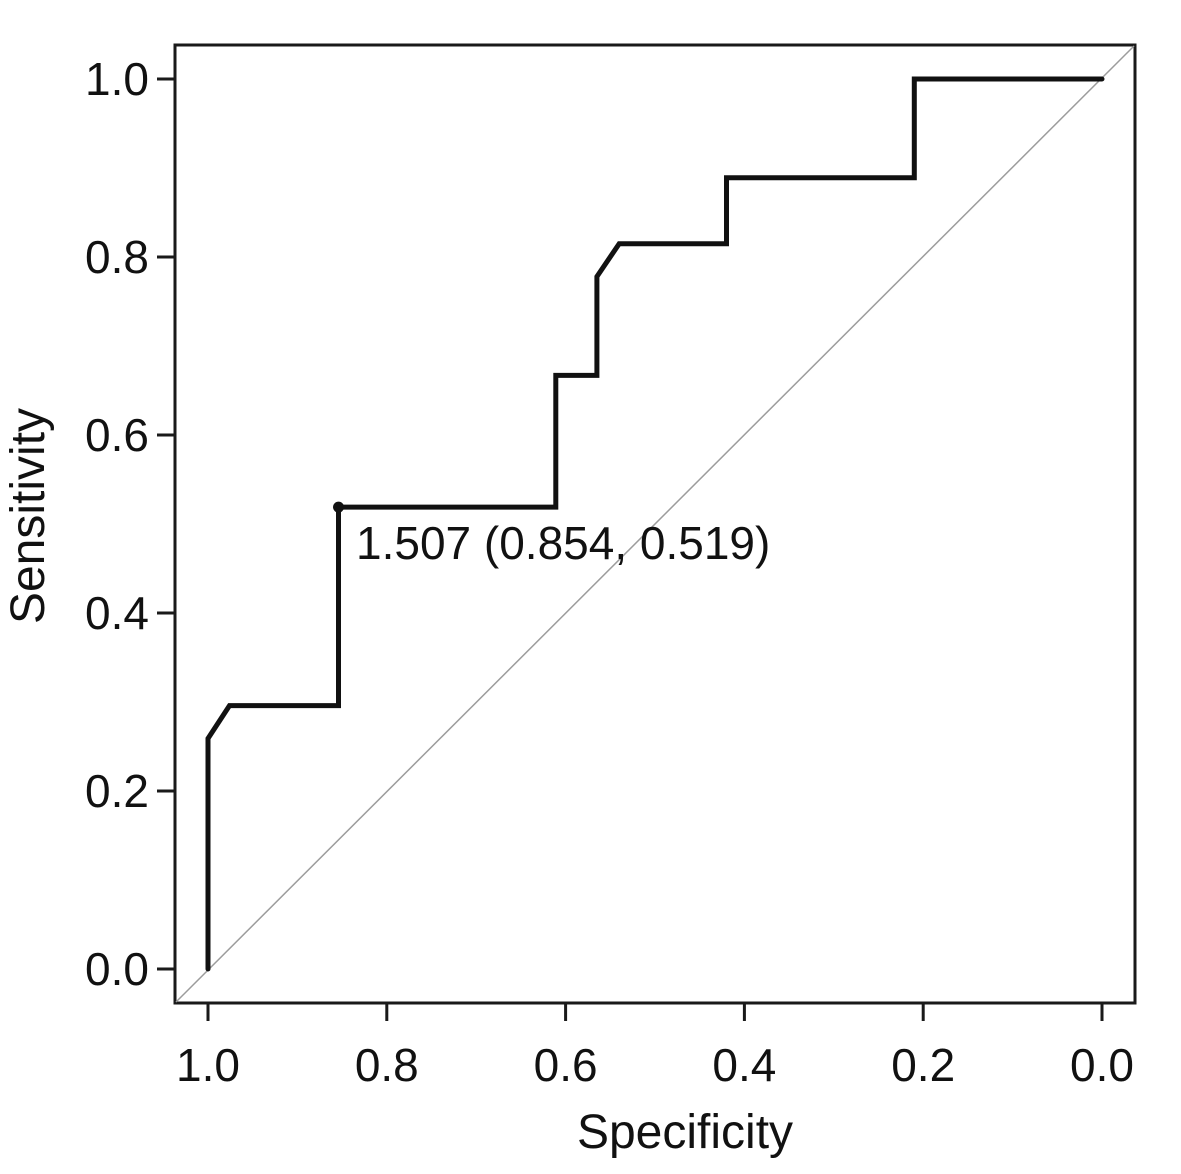  What do you see at coordinates (685, 1132) in the screenshot?
I see `x-axis-title: Specificity` at bounding box center [685, 1132].